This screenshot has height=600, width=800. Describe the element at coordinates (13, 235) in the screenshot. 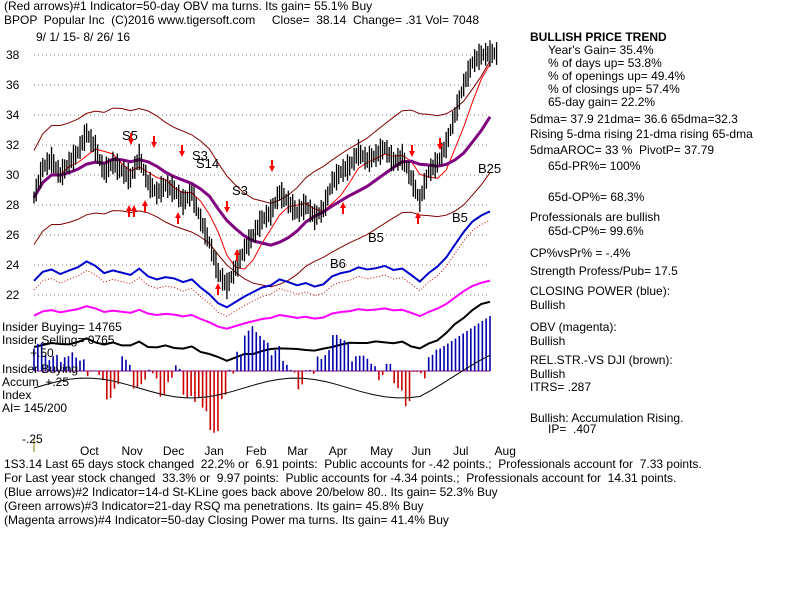

I see `y-tick-label: 26` at that location.